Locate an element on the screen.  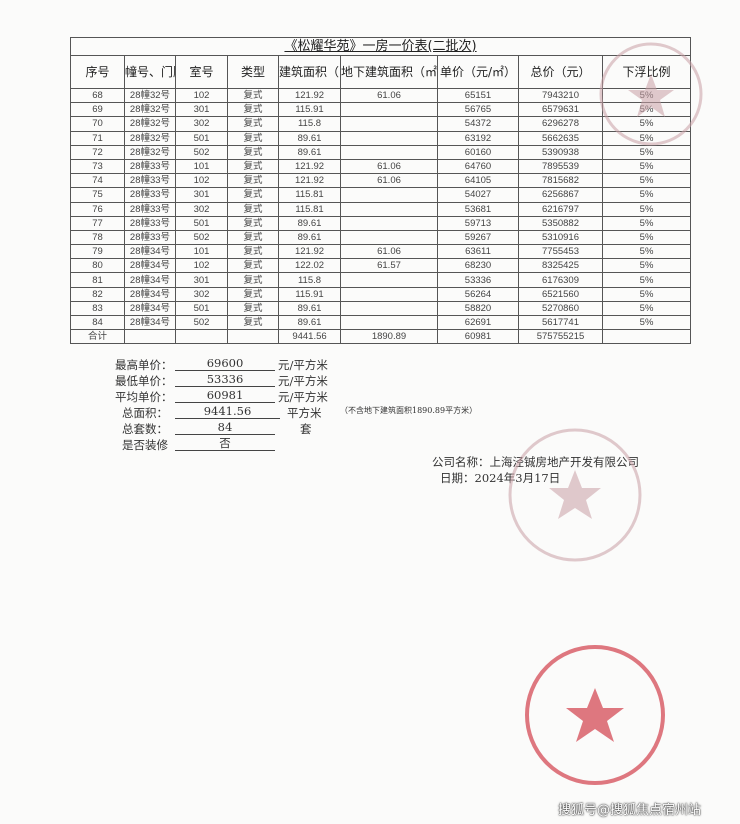
min-price-value: 53336 is located at coordinates (225, 380).